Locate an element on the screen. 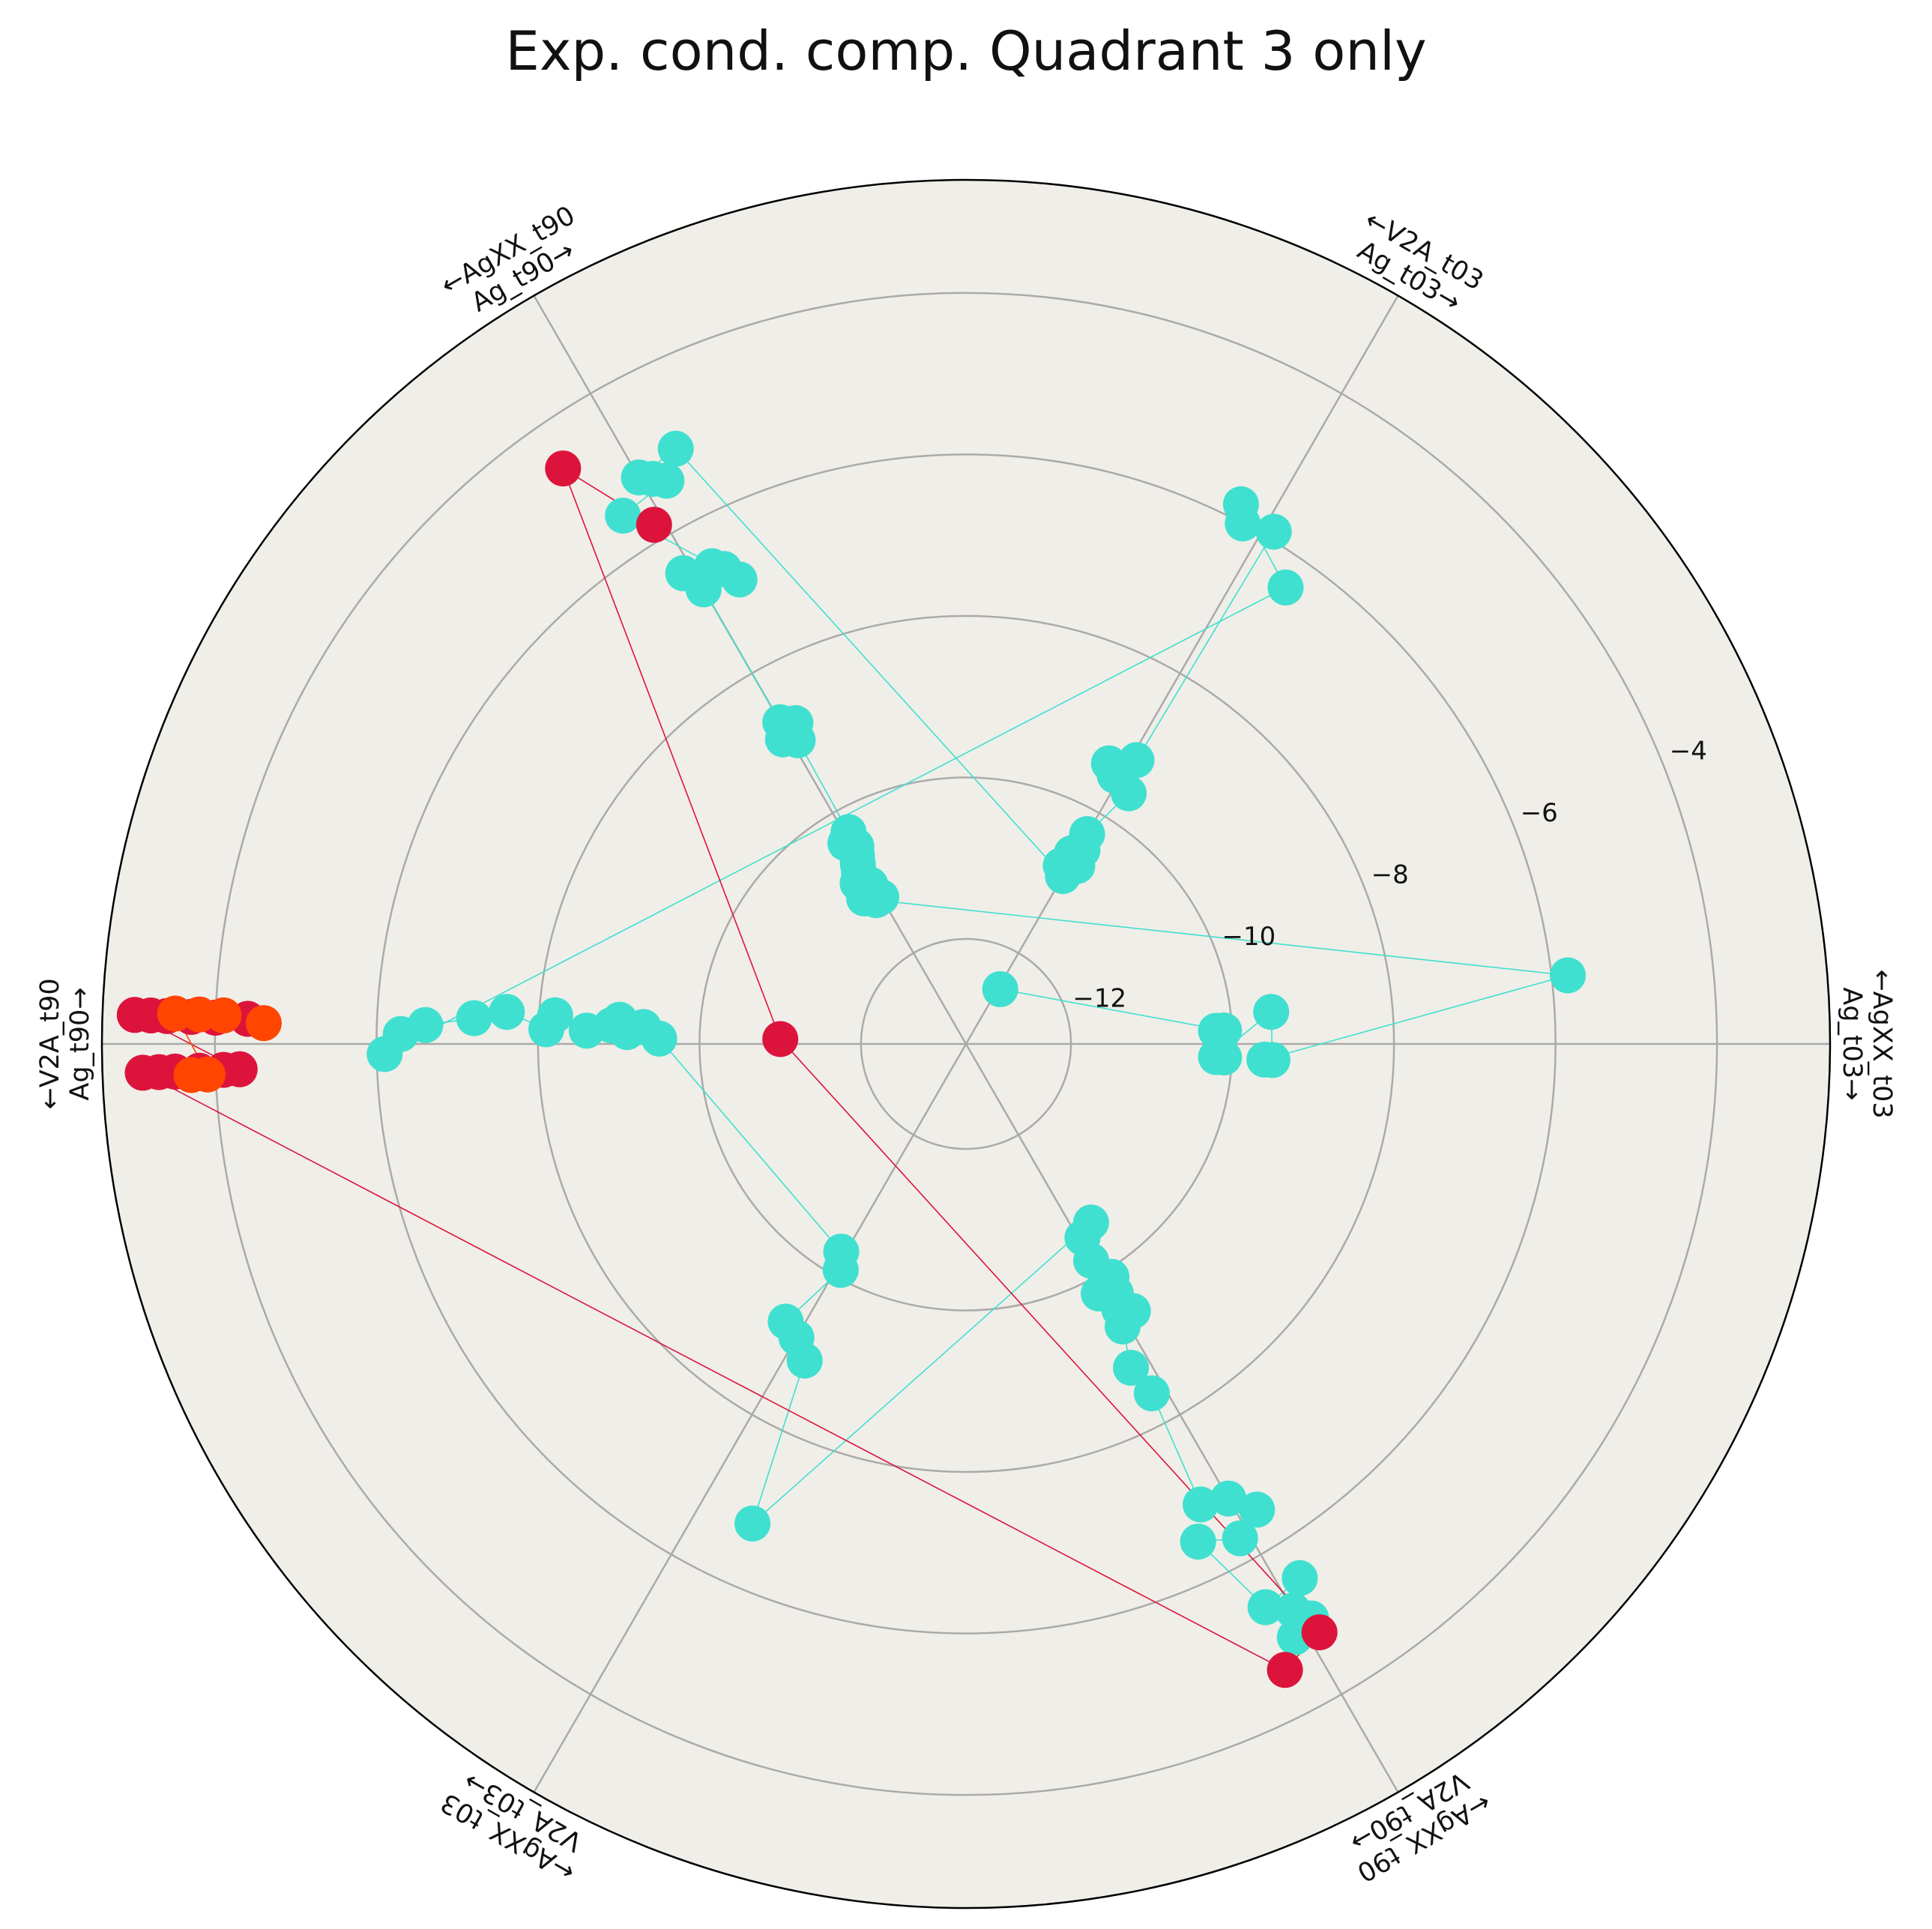 Image resolution: width=1932 pixels, height=1929 pixels. angular-axis-label-3-line-1: Ag_t90→ is located at coordinates (80, 1043).